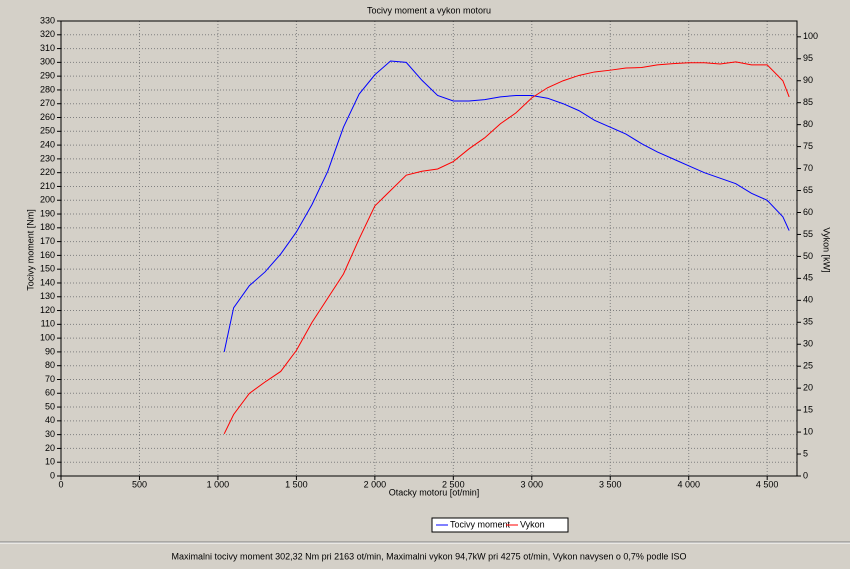 Image resolution: width=850 pixels, height=569 pixels. I want to click on y-tick-label: 60, so click(50, 393).